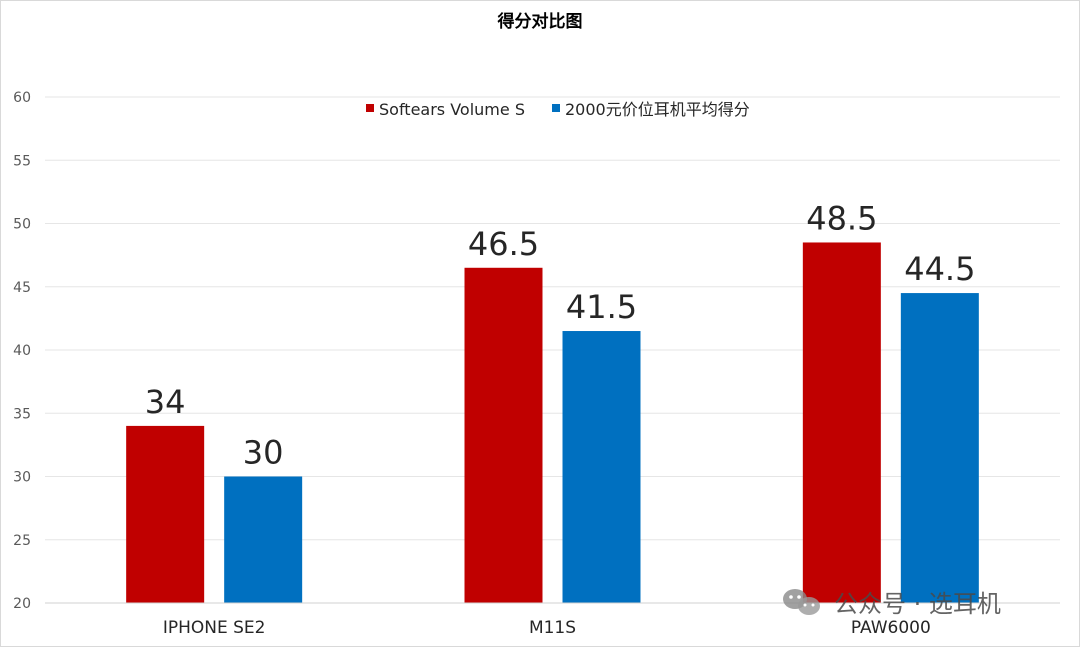 Image resolution: width=1080 pixels, height=647 pixels. Describe the element at coordinates (503, 244) in the screenshot. I see `data-label: 46.5` at that location.